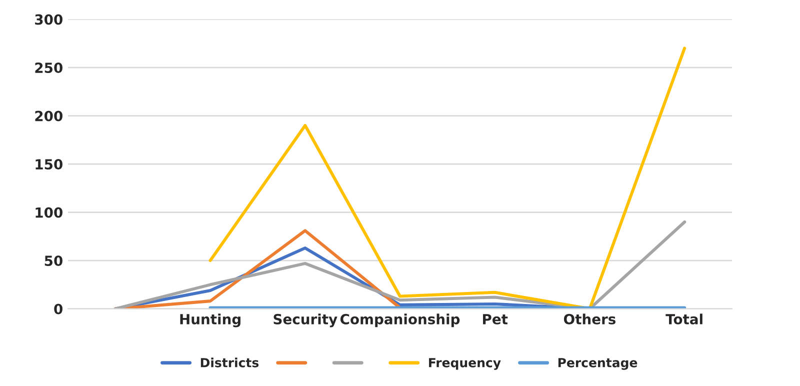 Image resolution: width=800 pixels, height=386 pixels. Describe the element at coordinates (465, 364) in the screenshot. I see `legend-label: Frequency` at that location.